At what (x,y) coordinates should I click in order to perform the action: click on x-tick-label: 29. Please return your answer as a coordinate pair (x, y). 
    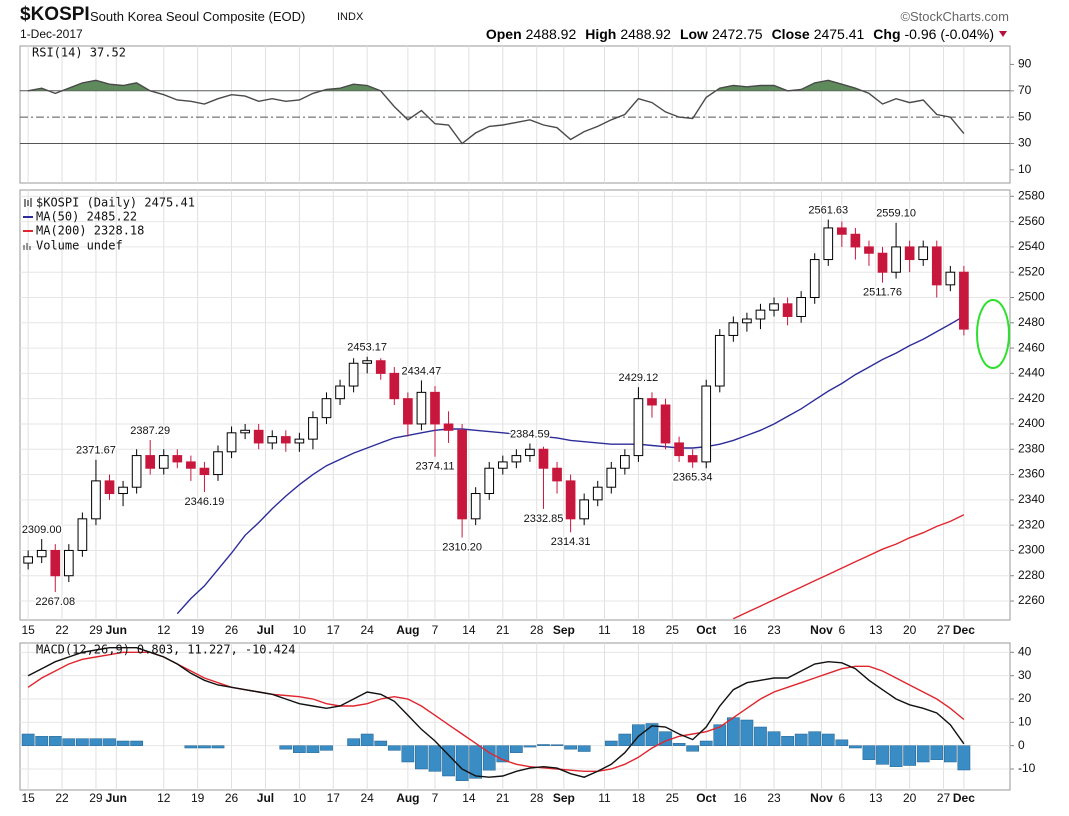
    Looking at the image, I should click on (96, 798).